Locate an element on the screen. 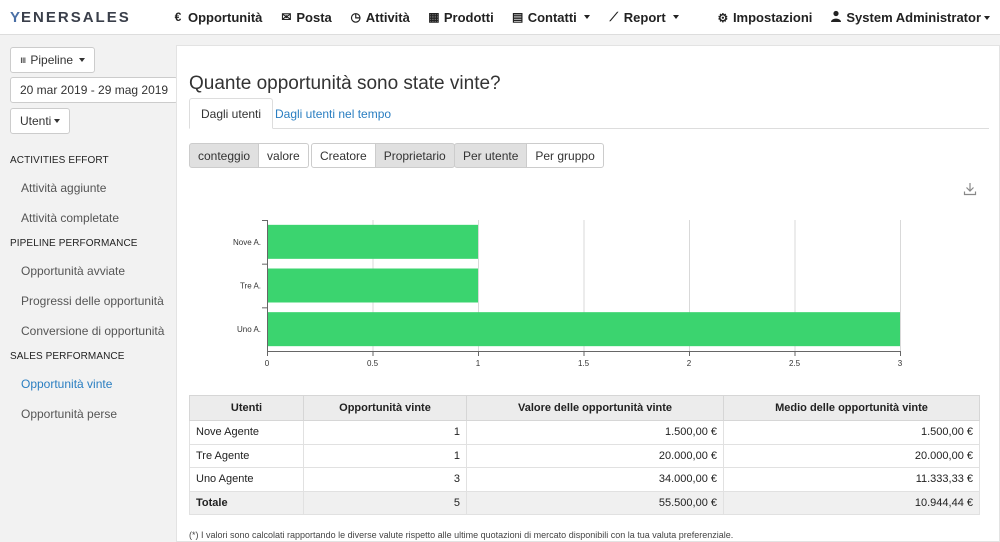 This screenshot has width=1000, height=542. sidebar-link-conversione: Conversione di opportunità is located at coordinates (93, 331).